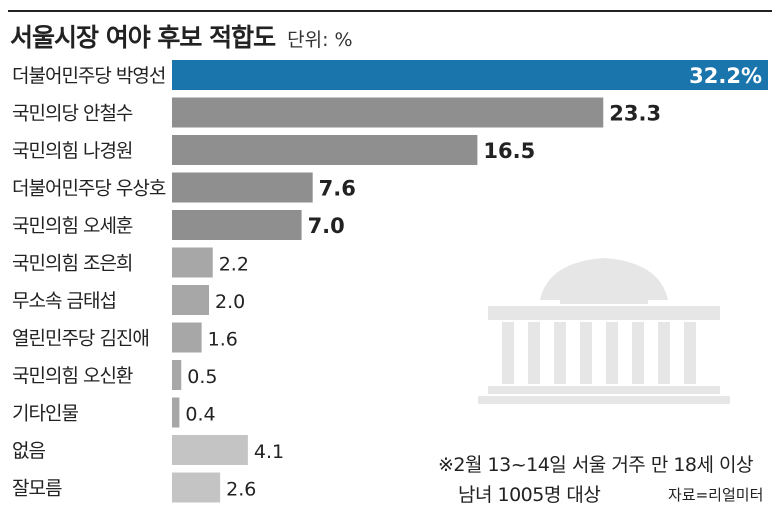 The image size is (780, 520). Describe the element at coordinates (635, 114) in the screenshot. I see `value-label: 23.3` at that location.